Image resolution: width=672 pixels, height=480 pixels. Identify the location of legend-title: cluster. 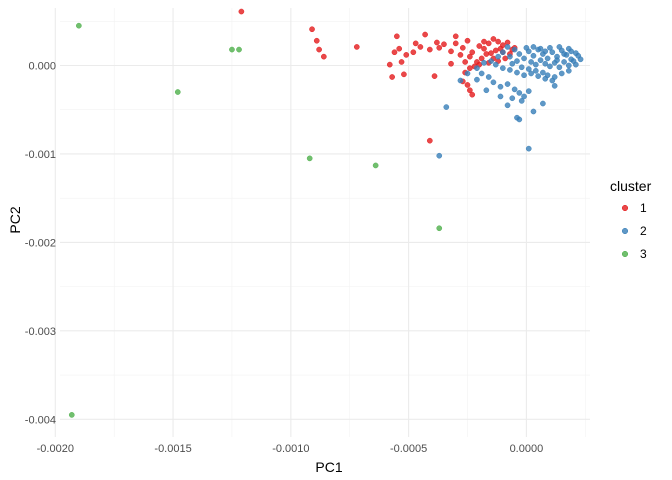
(631, 186).